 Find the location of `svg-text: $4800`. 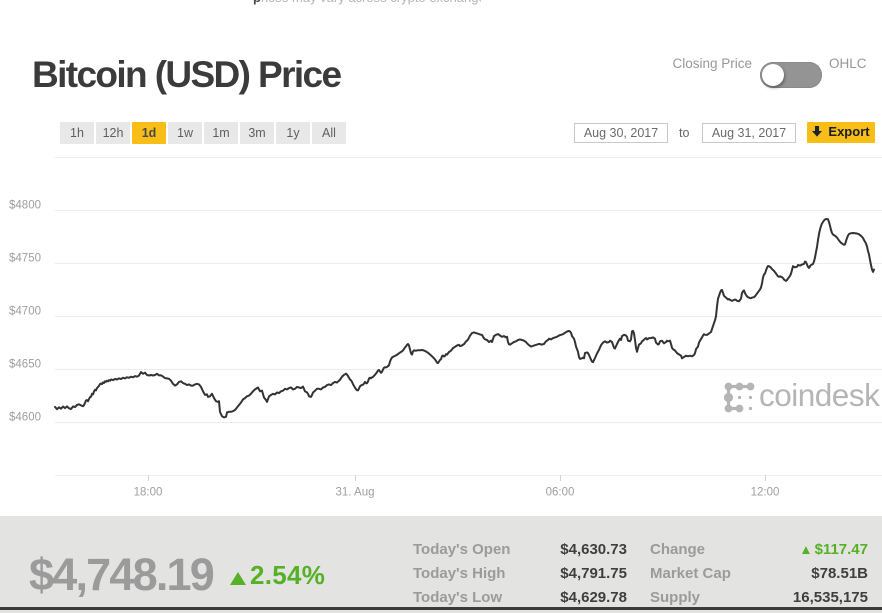

svg-text: $4800 is located at coordinates (25, 206).